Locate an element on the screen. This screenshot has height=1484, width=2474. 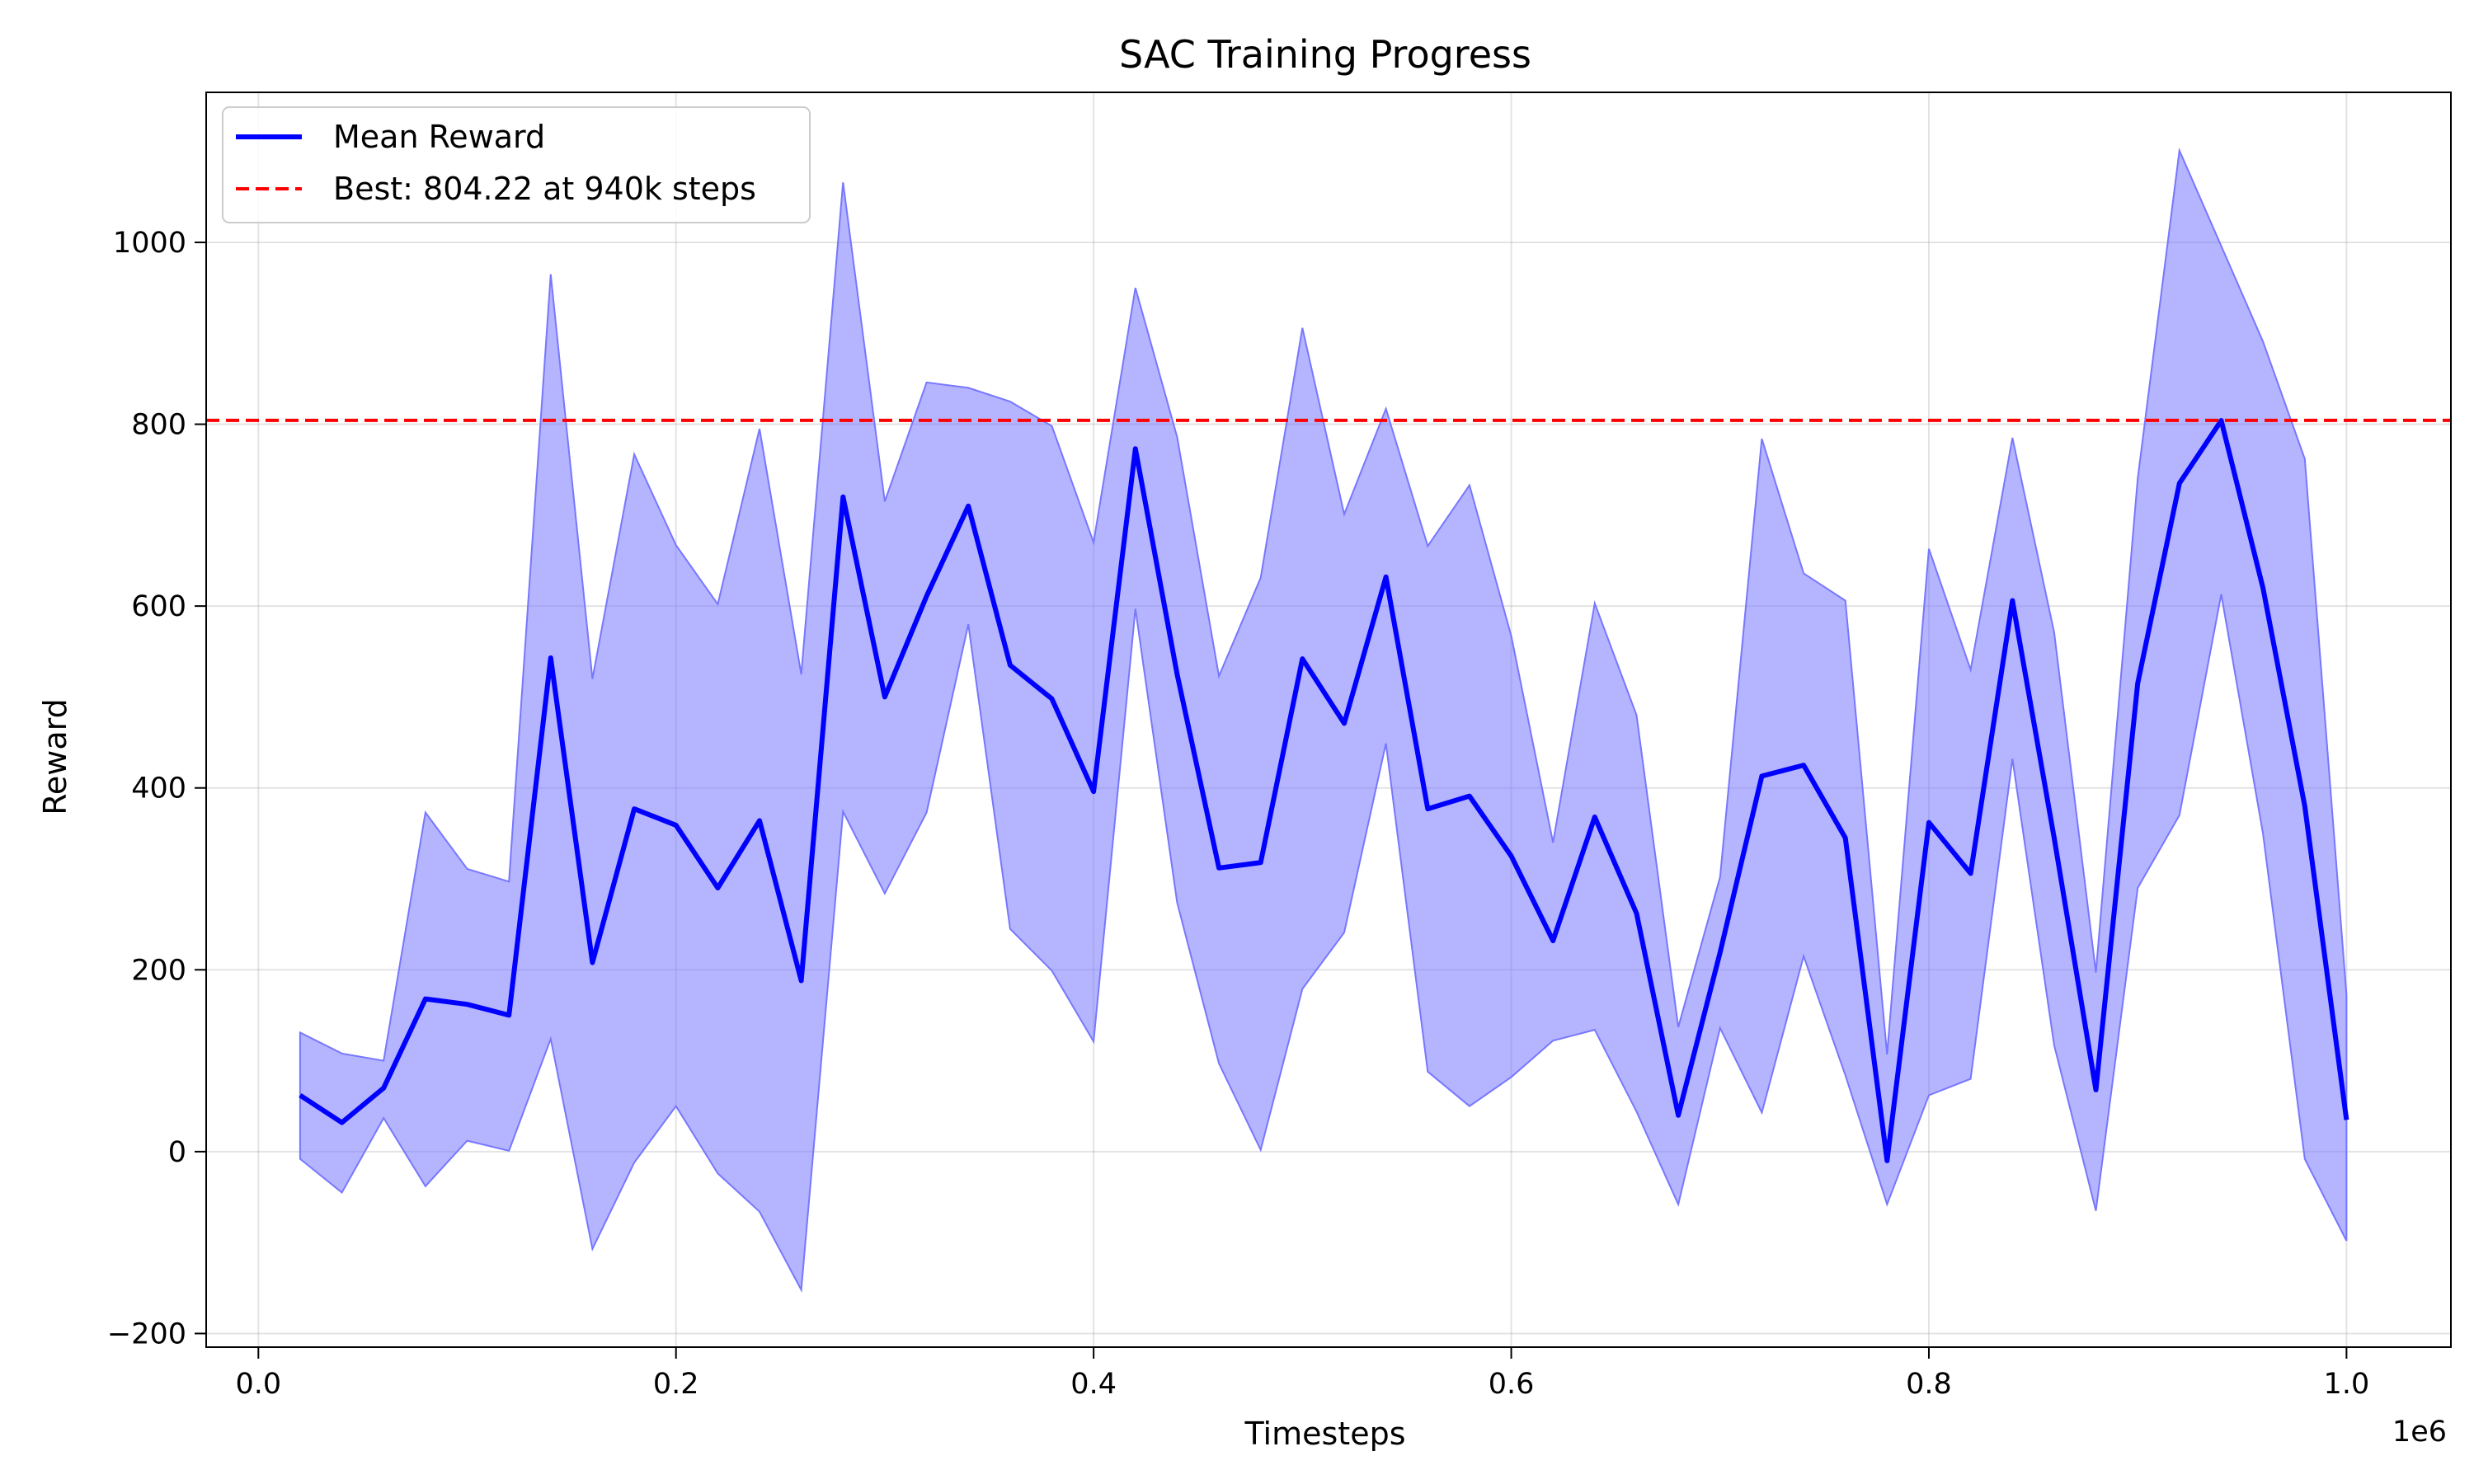
x-axis-label: Timesteps is located at coordinates (1325, 1434).